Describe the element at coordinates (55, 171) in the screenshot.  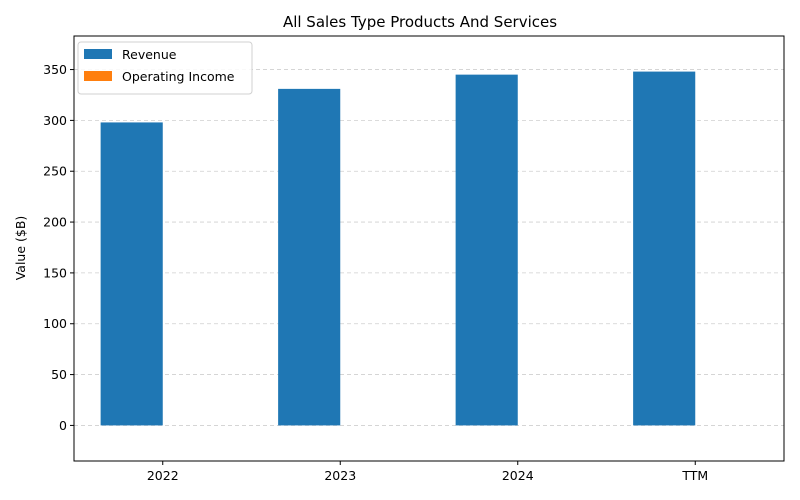
I see `y-tick-label: 250` at that location.